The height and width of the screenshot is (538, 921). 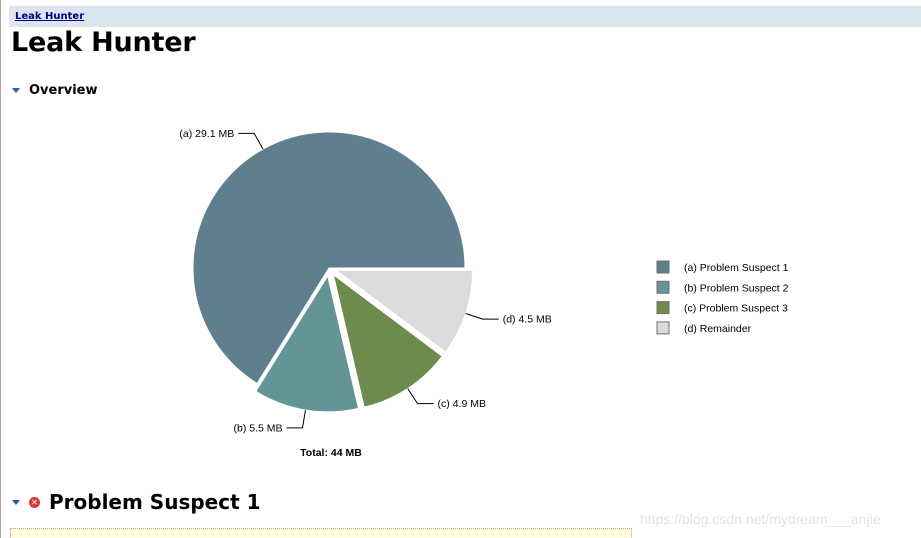 What do you see at coordinates (50, 16) in the screenshot?
I see `breadcrumb-link-leak-hunter: Leak Hunter` at bounding box center [50, 16].